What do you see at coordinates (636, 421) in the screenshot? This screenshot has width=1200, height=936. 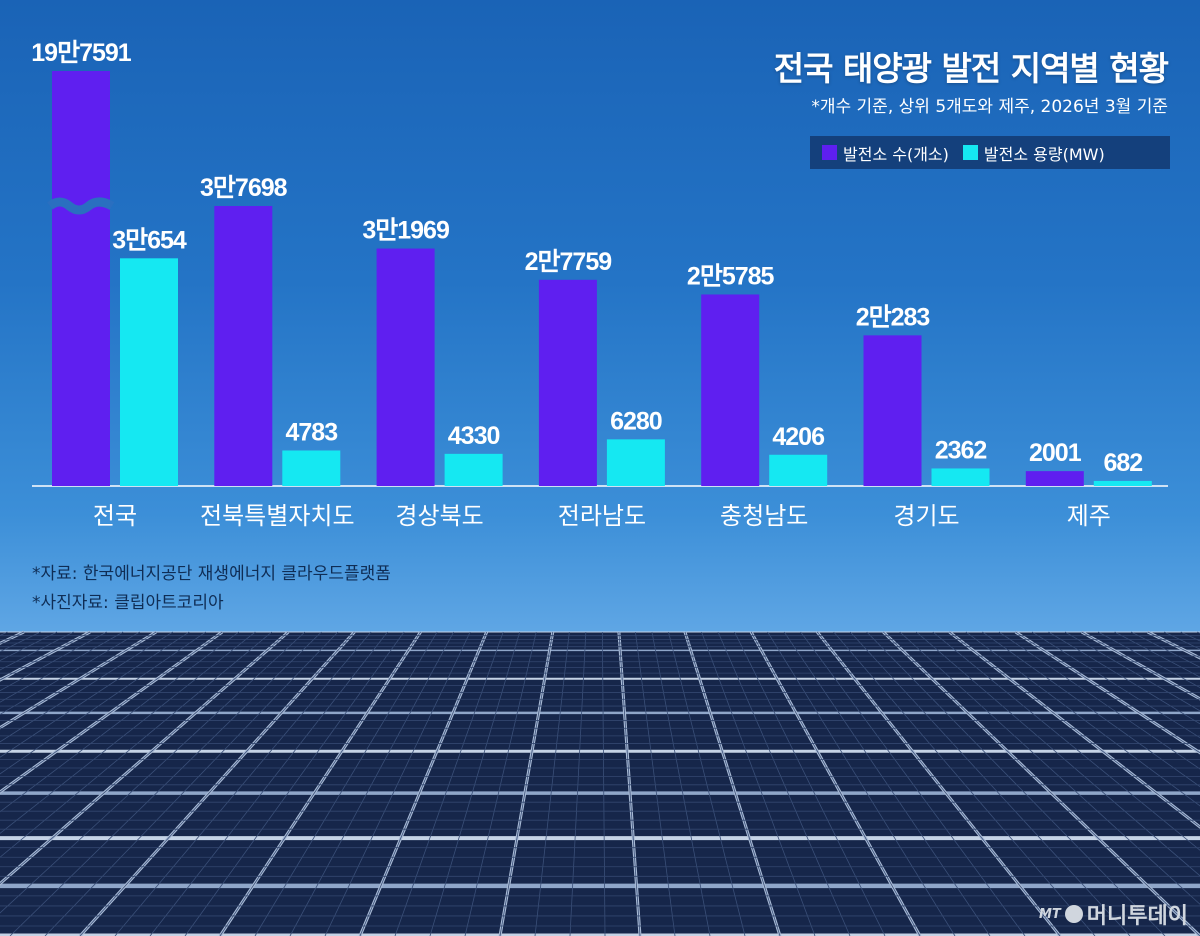 I see `data-label: 6280` at bounding box center [636, 421].